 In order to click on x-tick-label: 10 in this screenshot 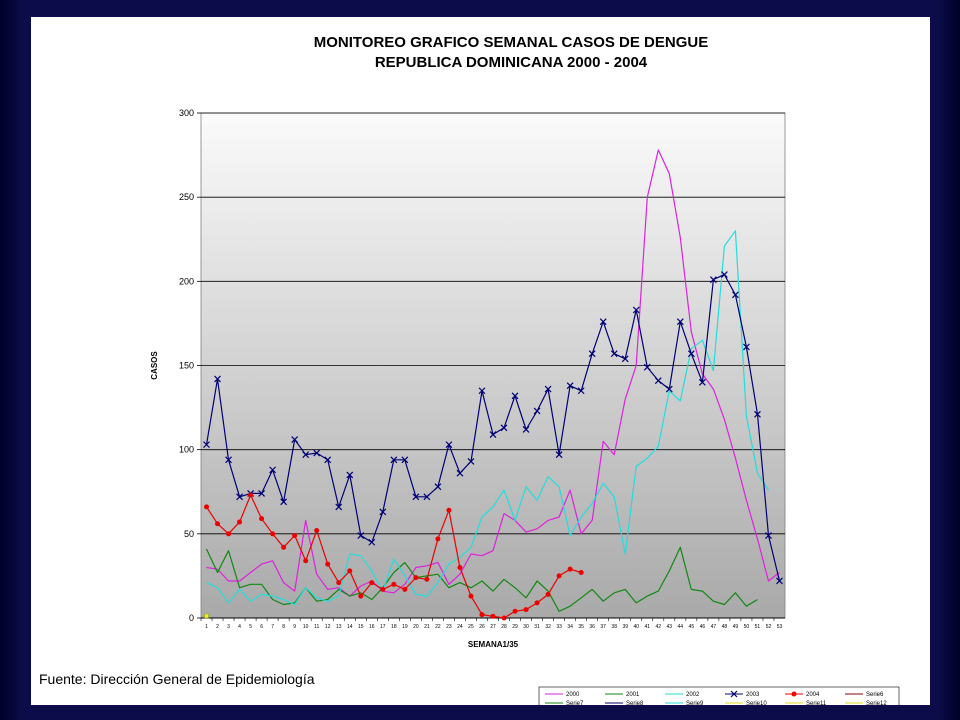, I will do `click(306, 627)`.